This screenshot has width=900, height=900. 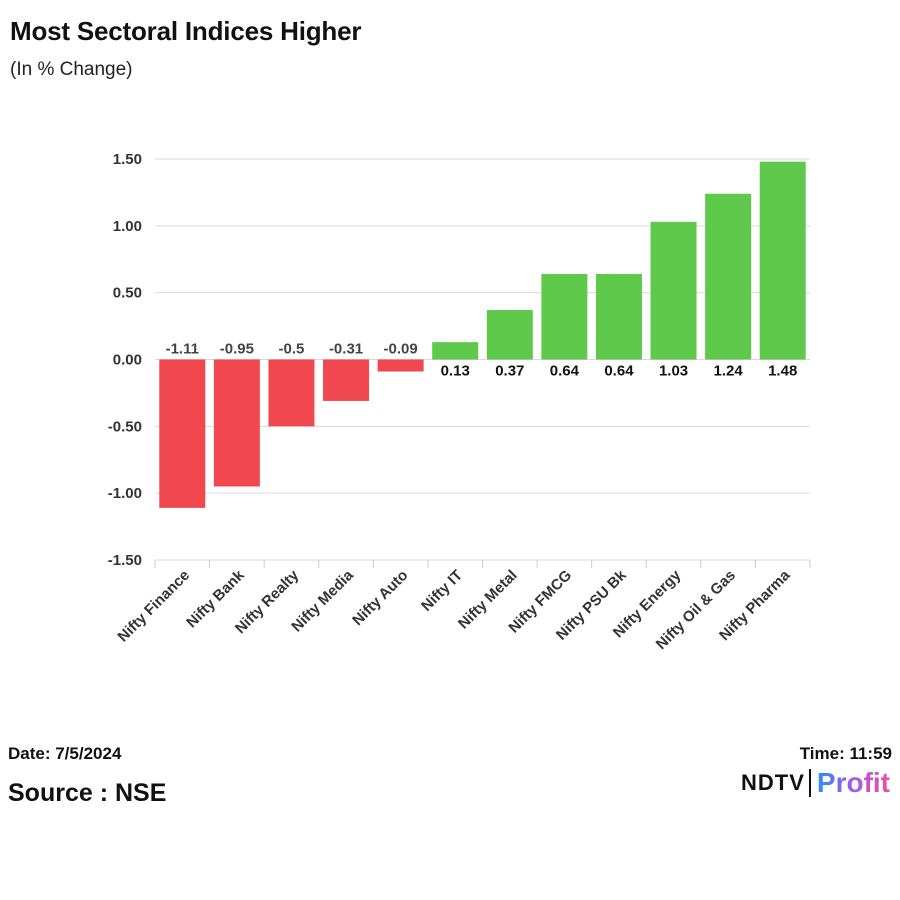 I want to click on data-label: 1.48, so click(x=782, y=371).